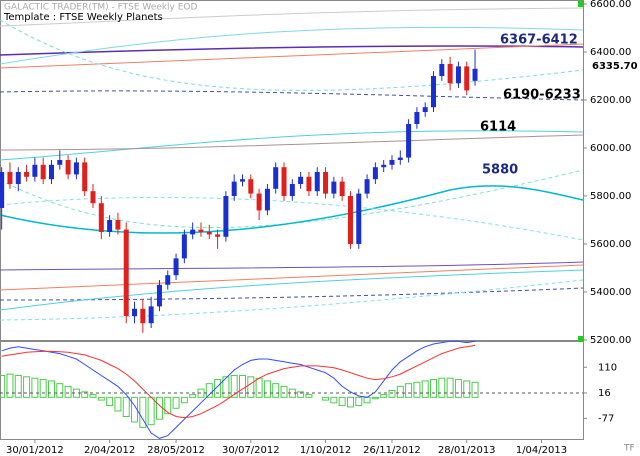  I want to click on marker, so click(581, 339).